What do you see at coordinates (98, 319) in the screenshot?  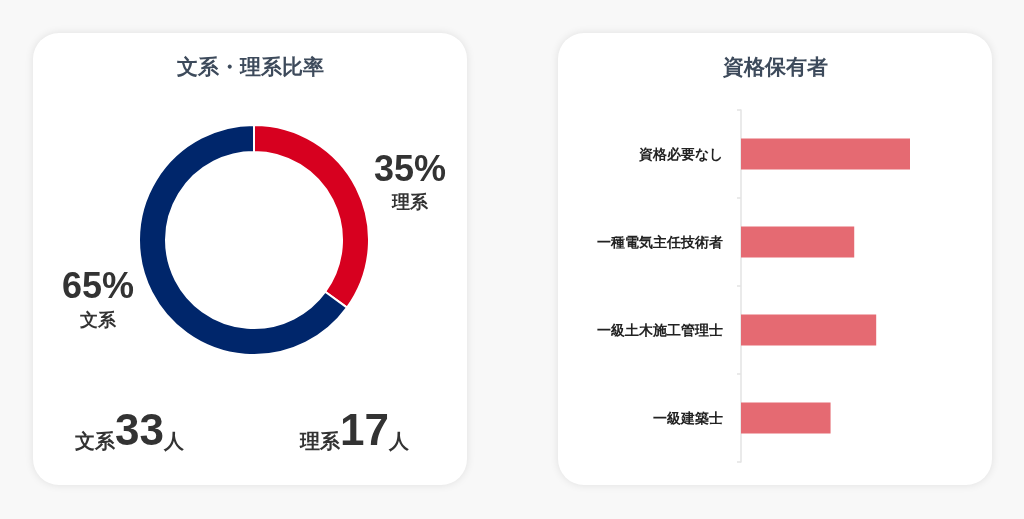 I see `slice-label: 文系` at bounding box center [98, 319].